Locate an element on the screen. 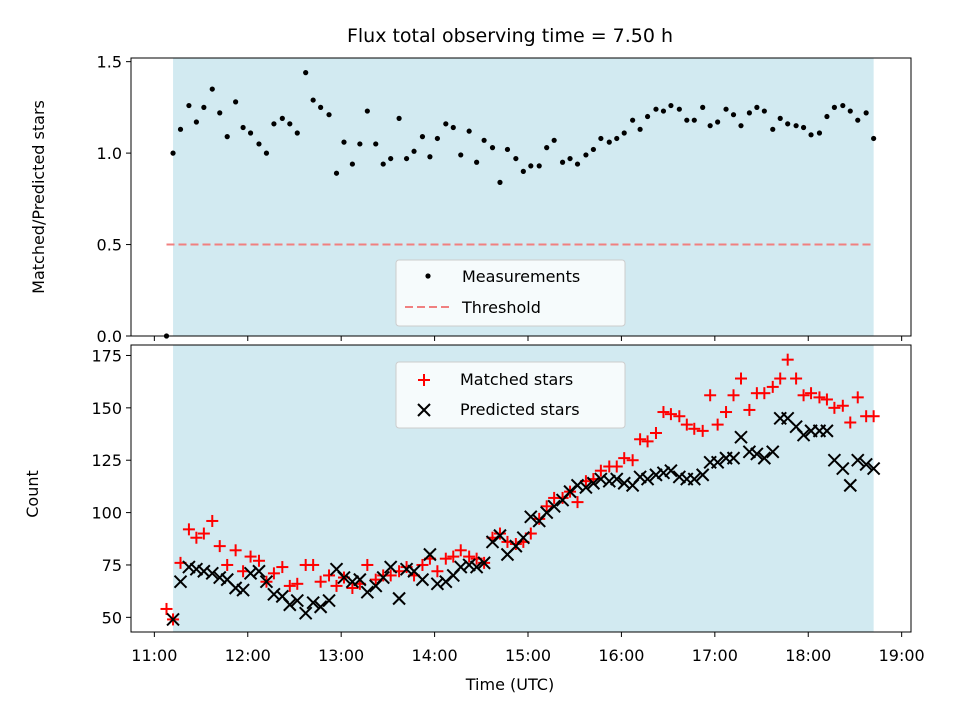 The height and width of the screenshot is (724, 960). x-tick-label: 14:00 is located at coordinates (435, 655).